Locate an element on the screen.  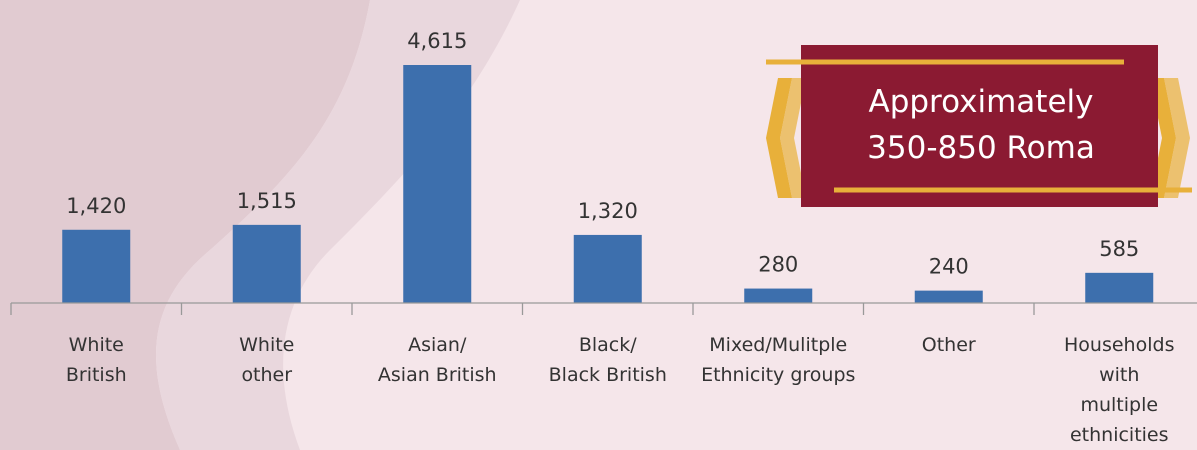
roma-callout: Approximately 350-850 Roma is located at coordinates (979, 126).